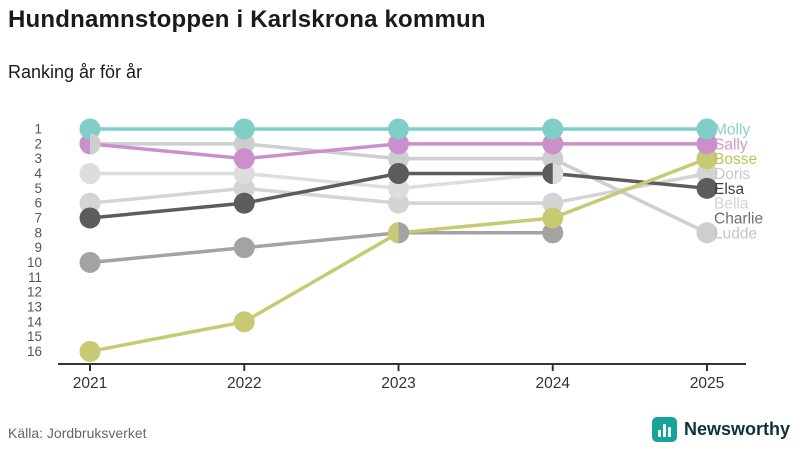  Describe the element at coordinates (38, 232) in the screenshot. I see `y-tick-label: 8` at that location.